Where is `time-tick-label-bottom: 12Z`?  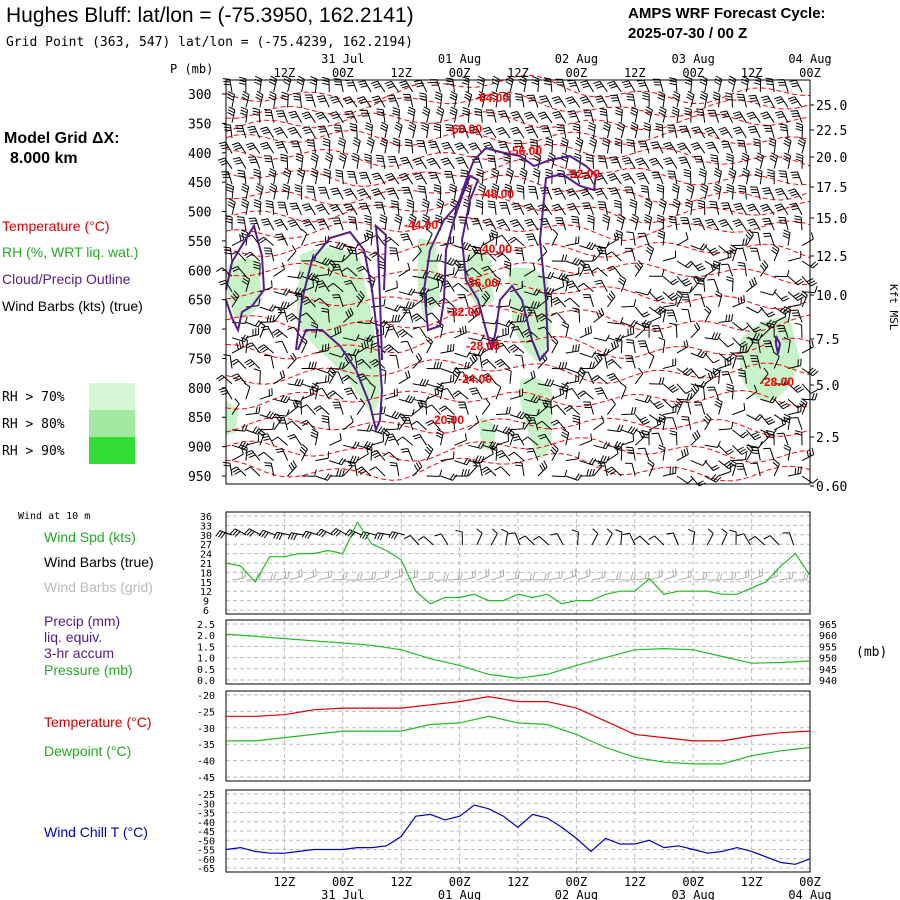
time-tick-label-bottom: 12Z is located at coordinates (635, 882).